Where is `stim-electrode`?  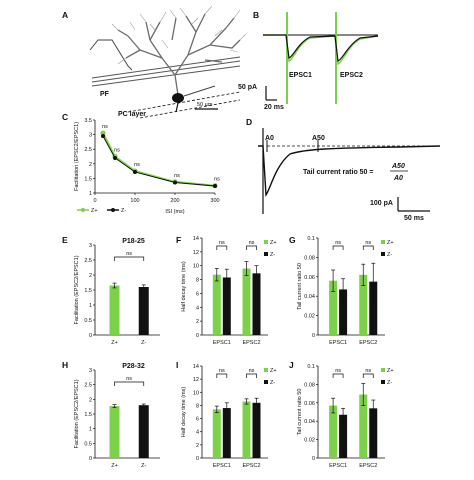
stim-electrode is located at coordinates (111, 55).